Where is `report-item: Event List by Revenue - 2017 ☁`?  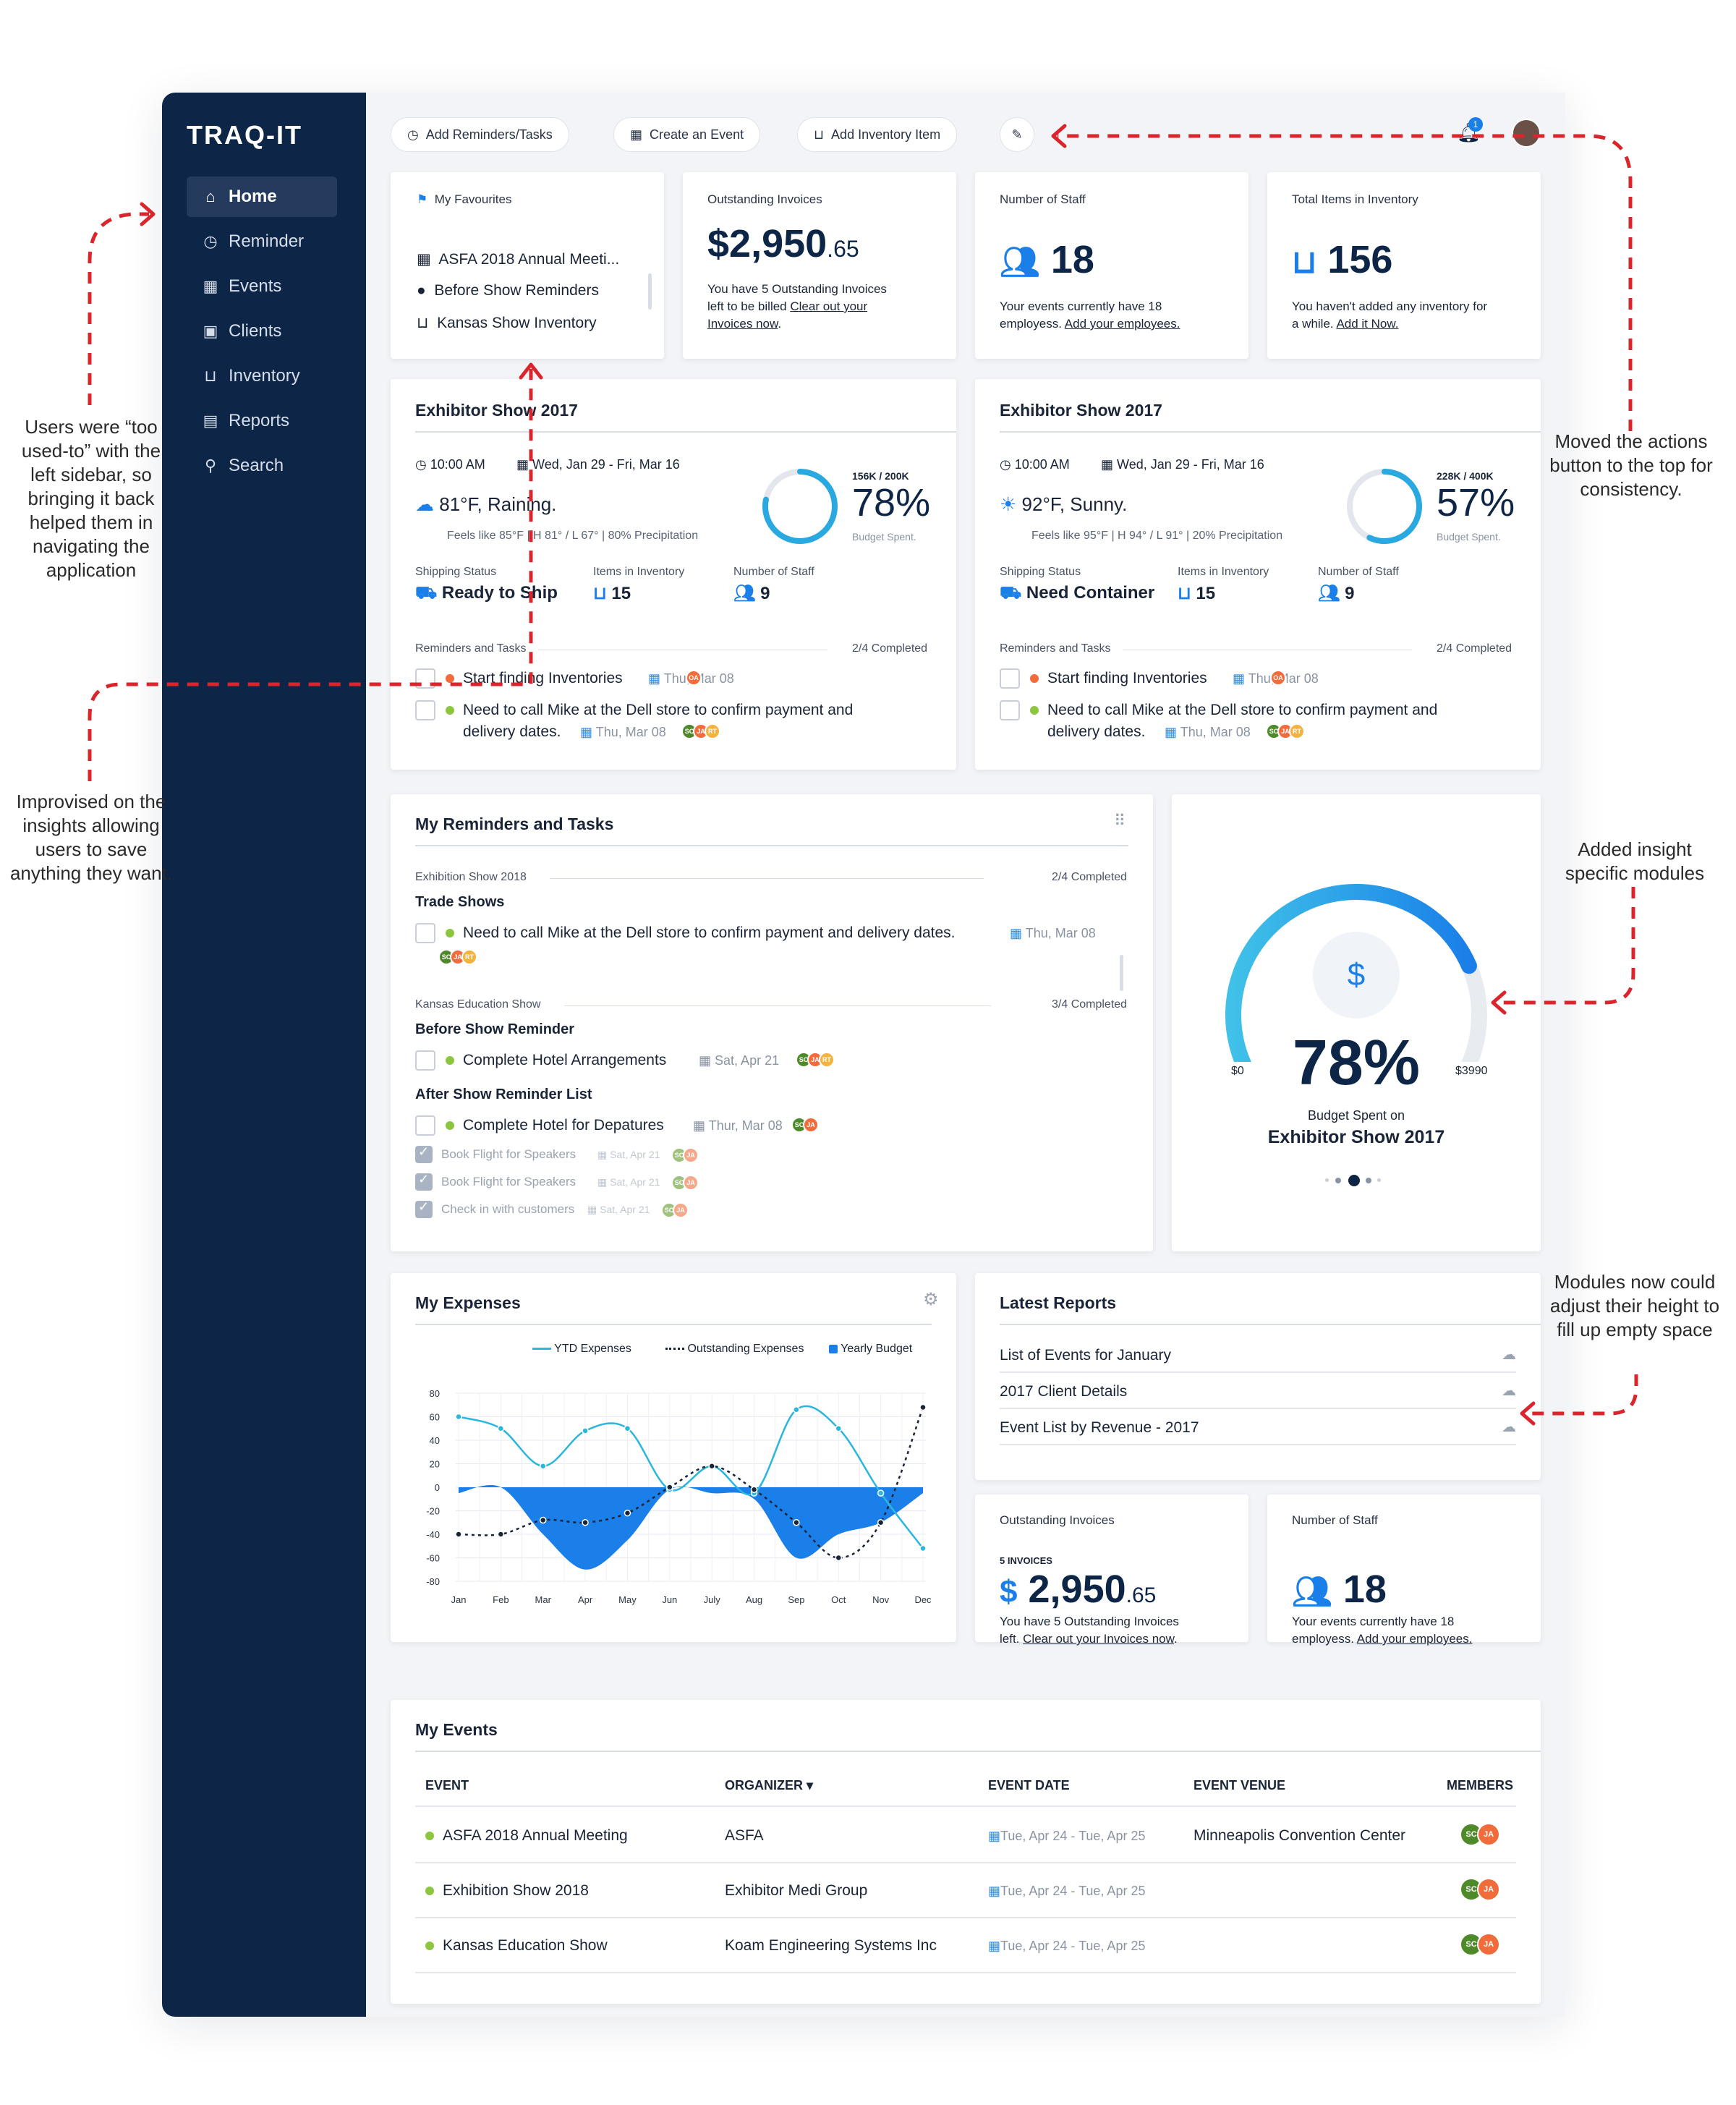 report-item: Event List by Revenue - 2017 ☁ is located at coordinates (1258, 1427).